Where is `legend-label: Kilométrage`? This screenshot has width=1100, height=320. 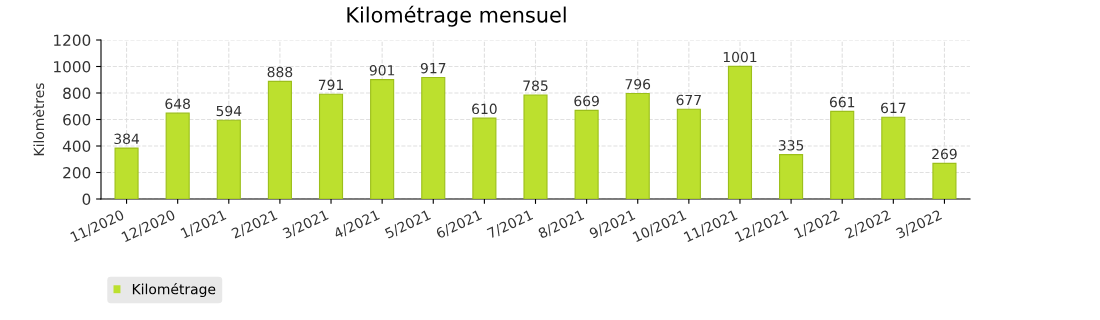 legend-label: Kilométrage is located at coordinates (174, 290).